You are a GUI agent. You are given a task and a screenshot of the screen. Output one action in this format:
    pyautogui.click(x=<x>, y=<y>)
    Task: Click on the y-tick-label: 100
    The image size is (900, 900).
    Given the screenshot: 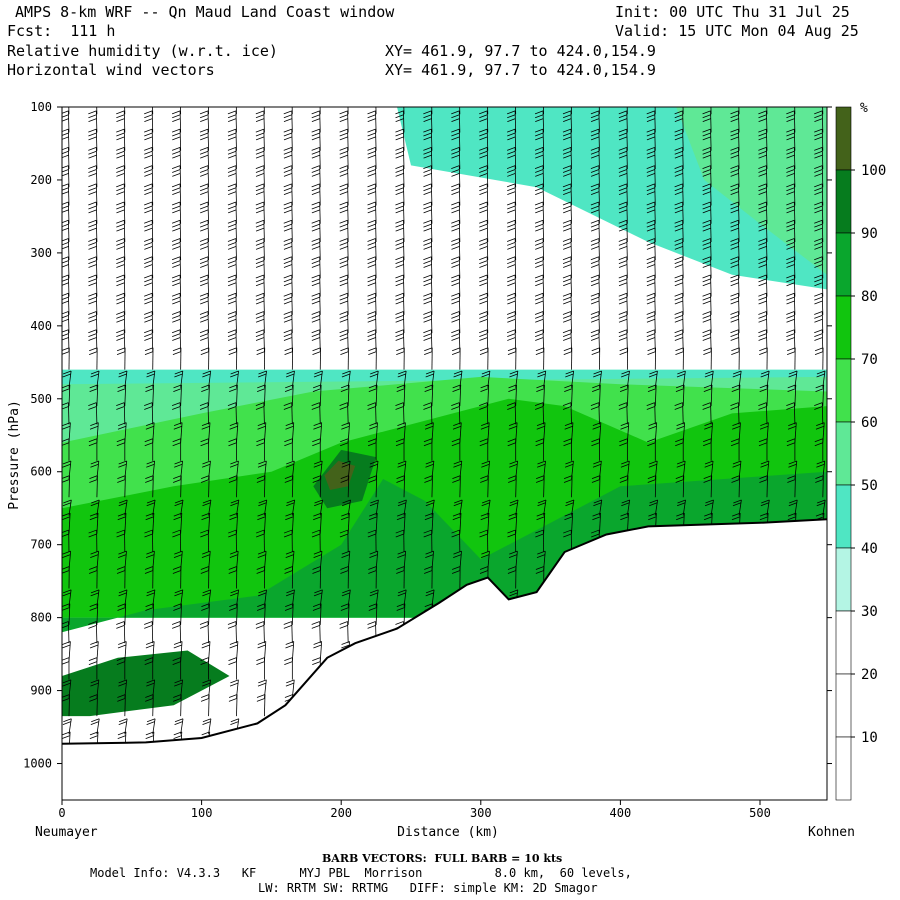 What is the action you would take?
    pyautogui.click(x=41, y=107)
    